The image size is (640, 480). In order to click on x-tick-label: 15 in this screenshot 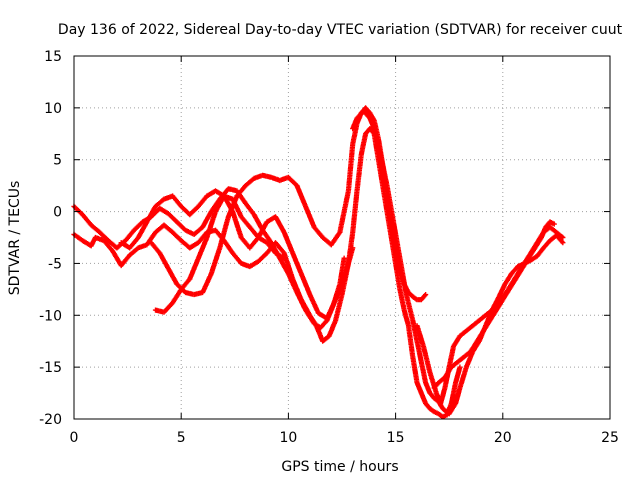, I will do `click(396, 438)`.